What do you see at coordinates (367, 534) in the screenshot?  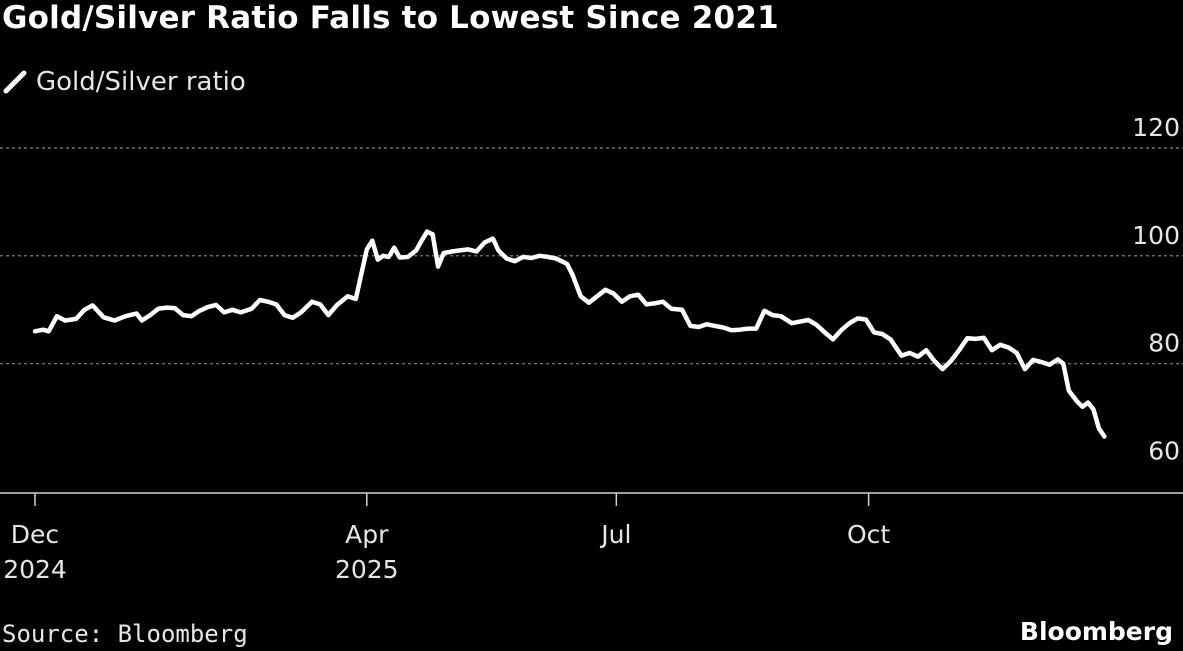 I see `x-tick-label-apr: Apr` at bounding box center [367, 534].